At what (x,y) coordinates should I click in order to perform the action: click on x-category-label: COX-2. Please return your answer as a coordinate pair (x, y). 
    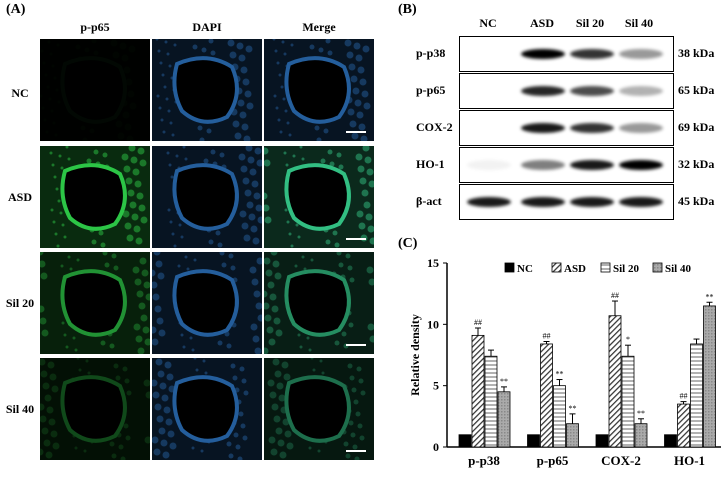
    Looking at the image, I should click on (621, 460).